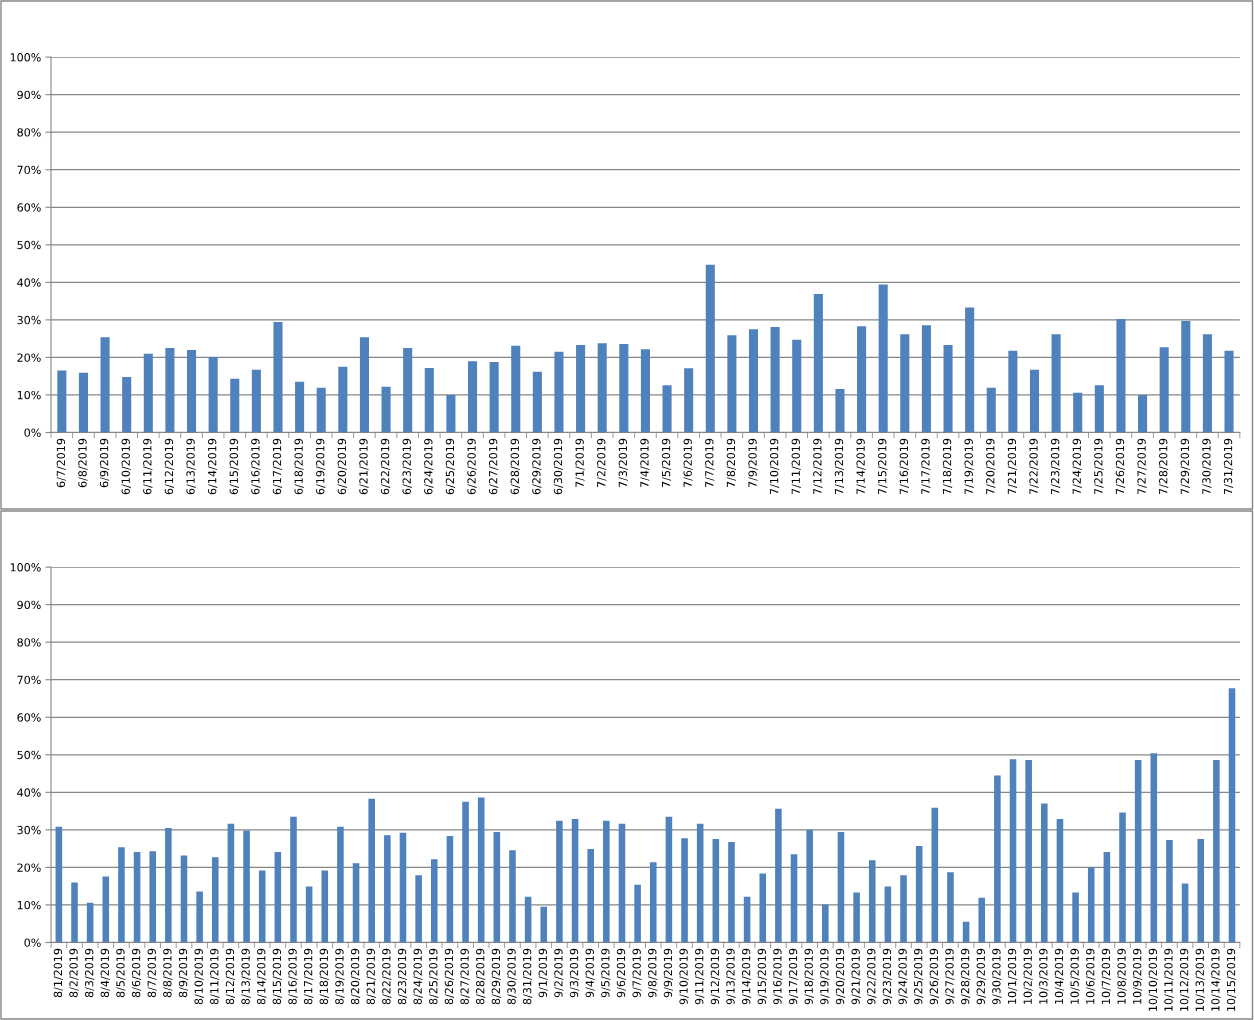 Image resolution: width=1254 pixels, height=1020 pixels. What do you see at coordinates (778, 976) in the screenshot?
I see `x-tick-label: 9/16/2019` at bounding box center [778, 976].